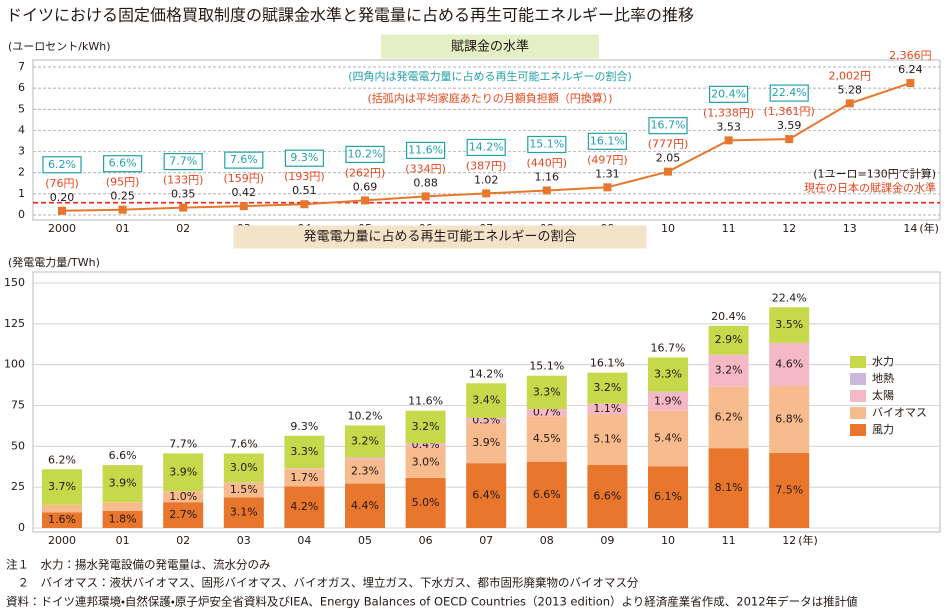 Image resolution: width=951 pixels, height=615 pixels. What do you see at coordinates (18, 486) in the screenshot?
I see `y-tick-label: 25` at bounding box center [18, 486].